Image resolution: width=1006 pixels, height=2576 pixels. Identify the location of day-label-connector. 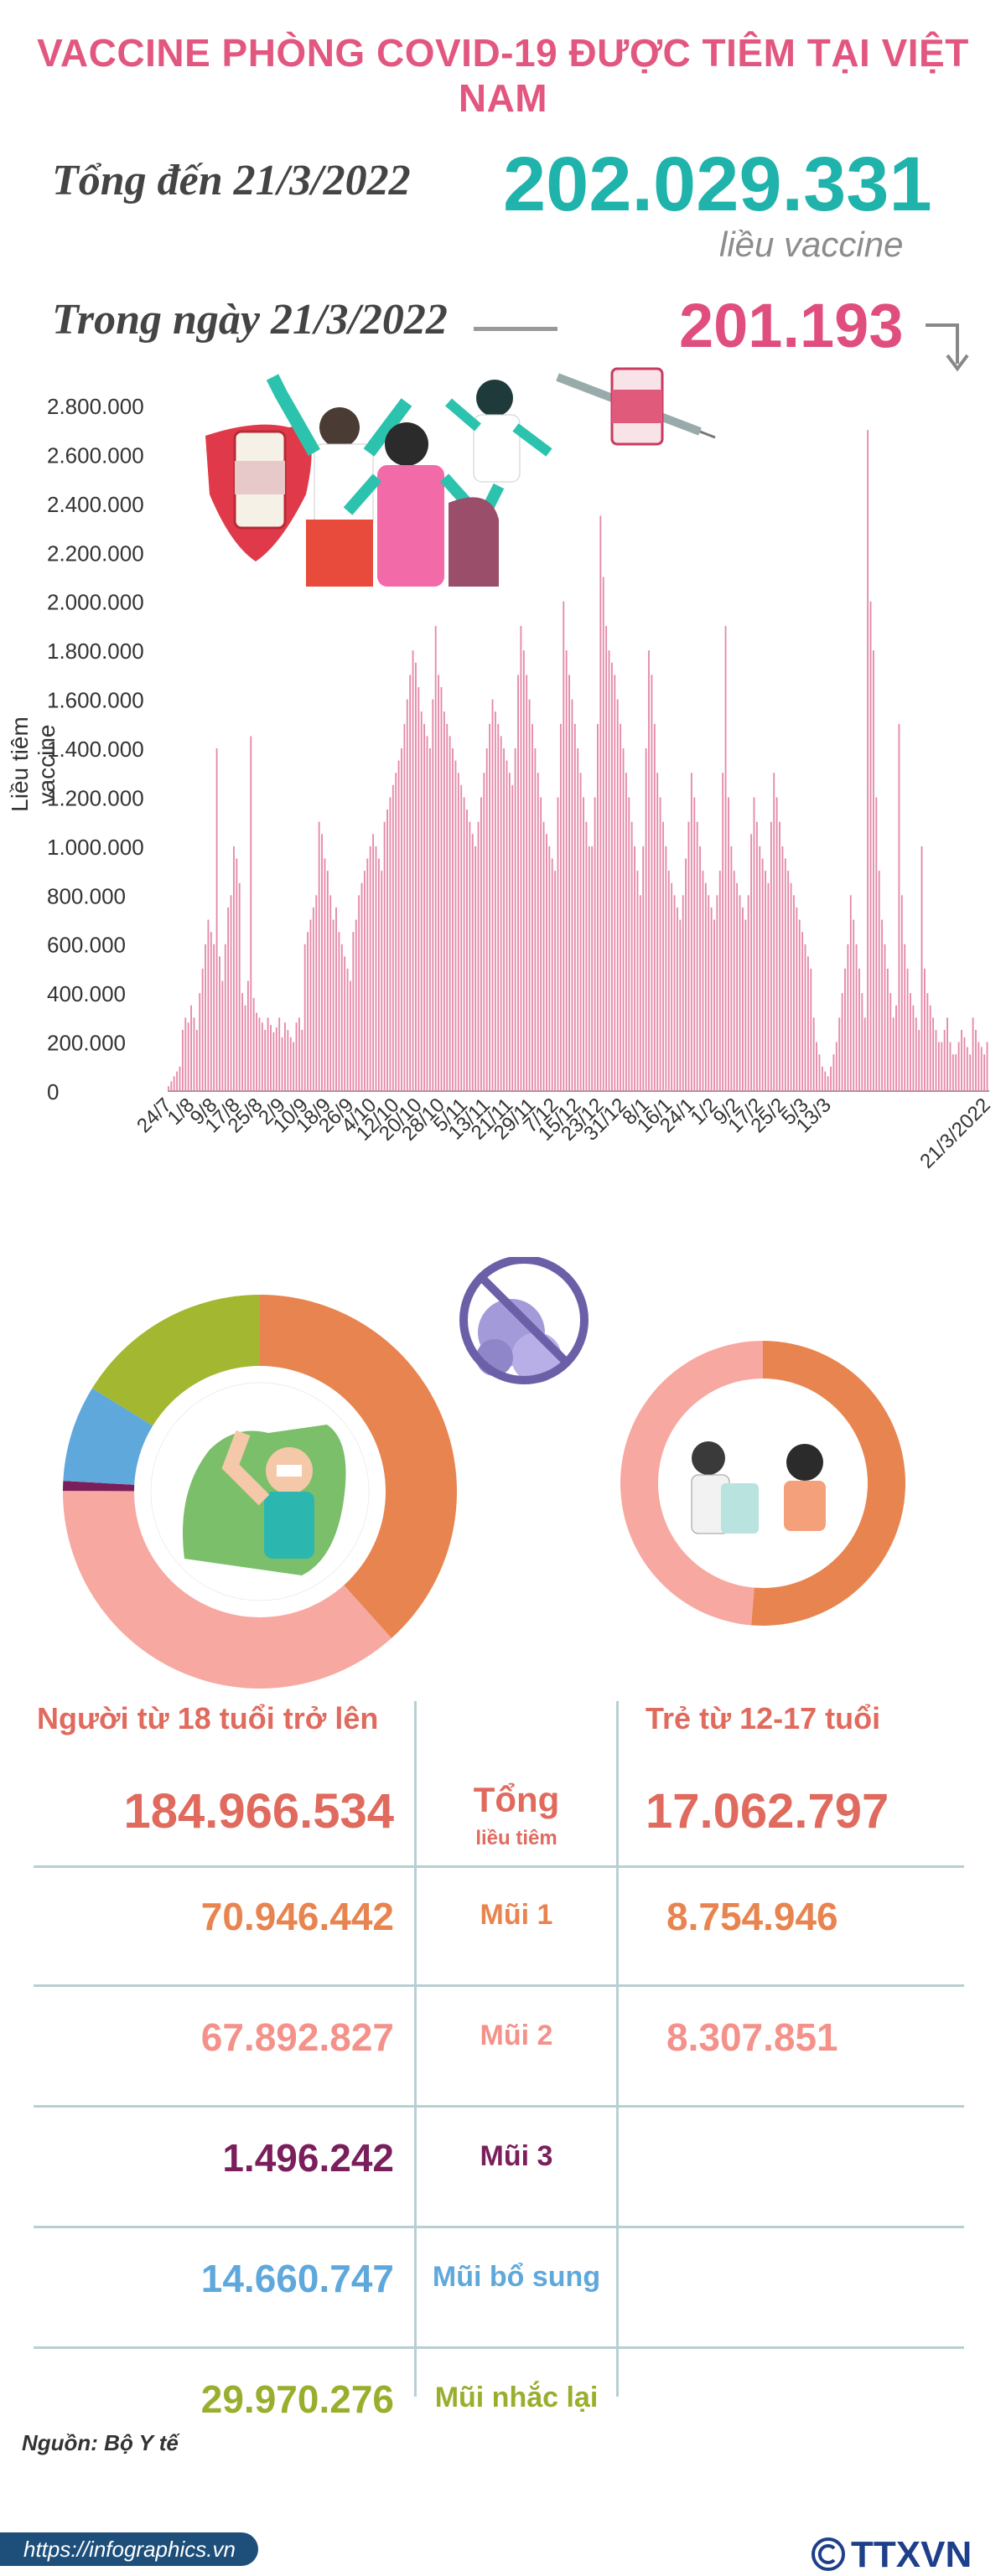
(515, 329).